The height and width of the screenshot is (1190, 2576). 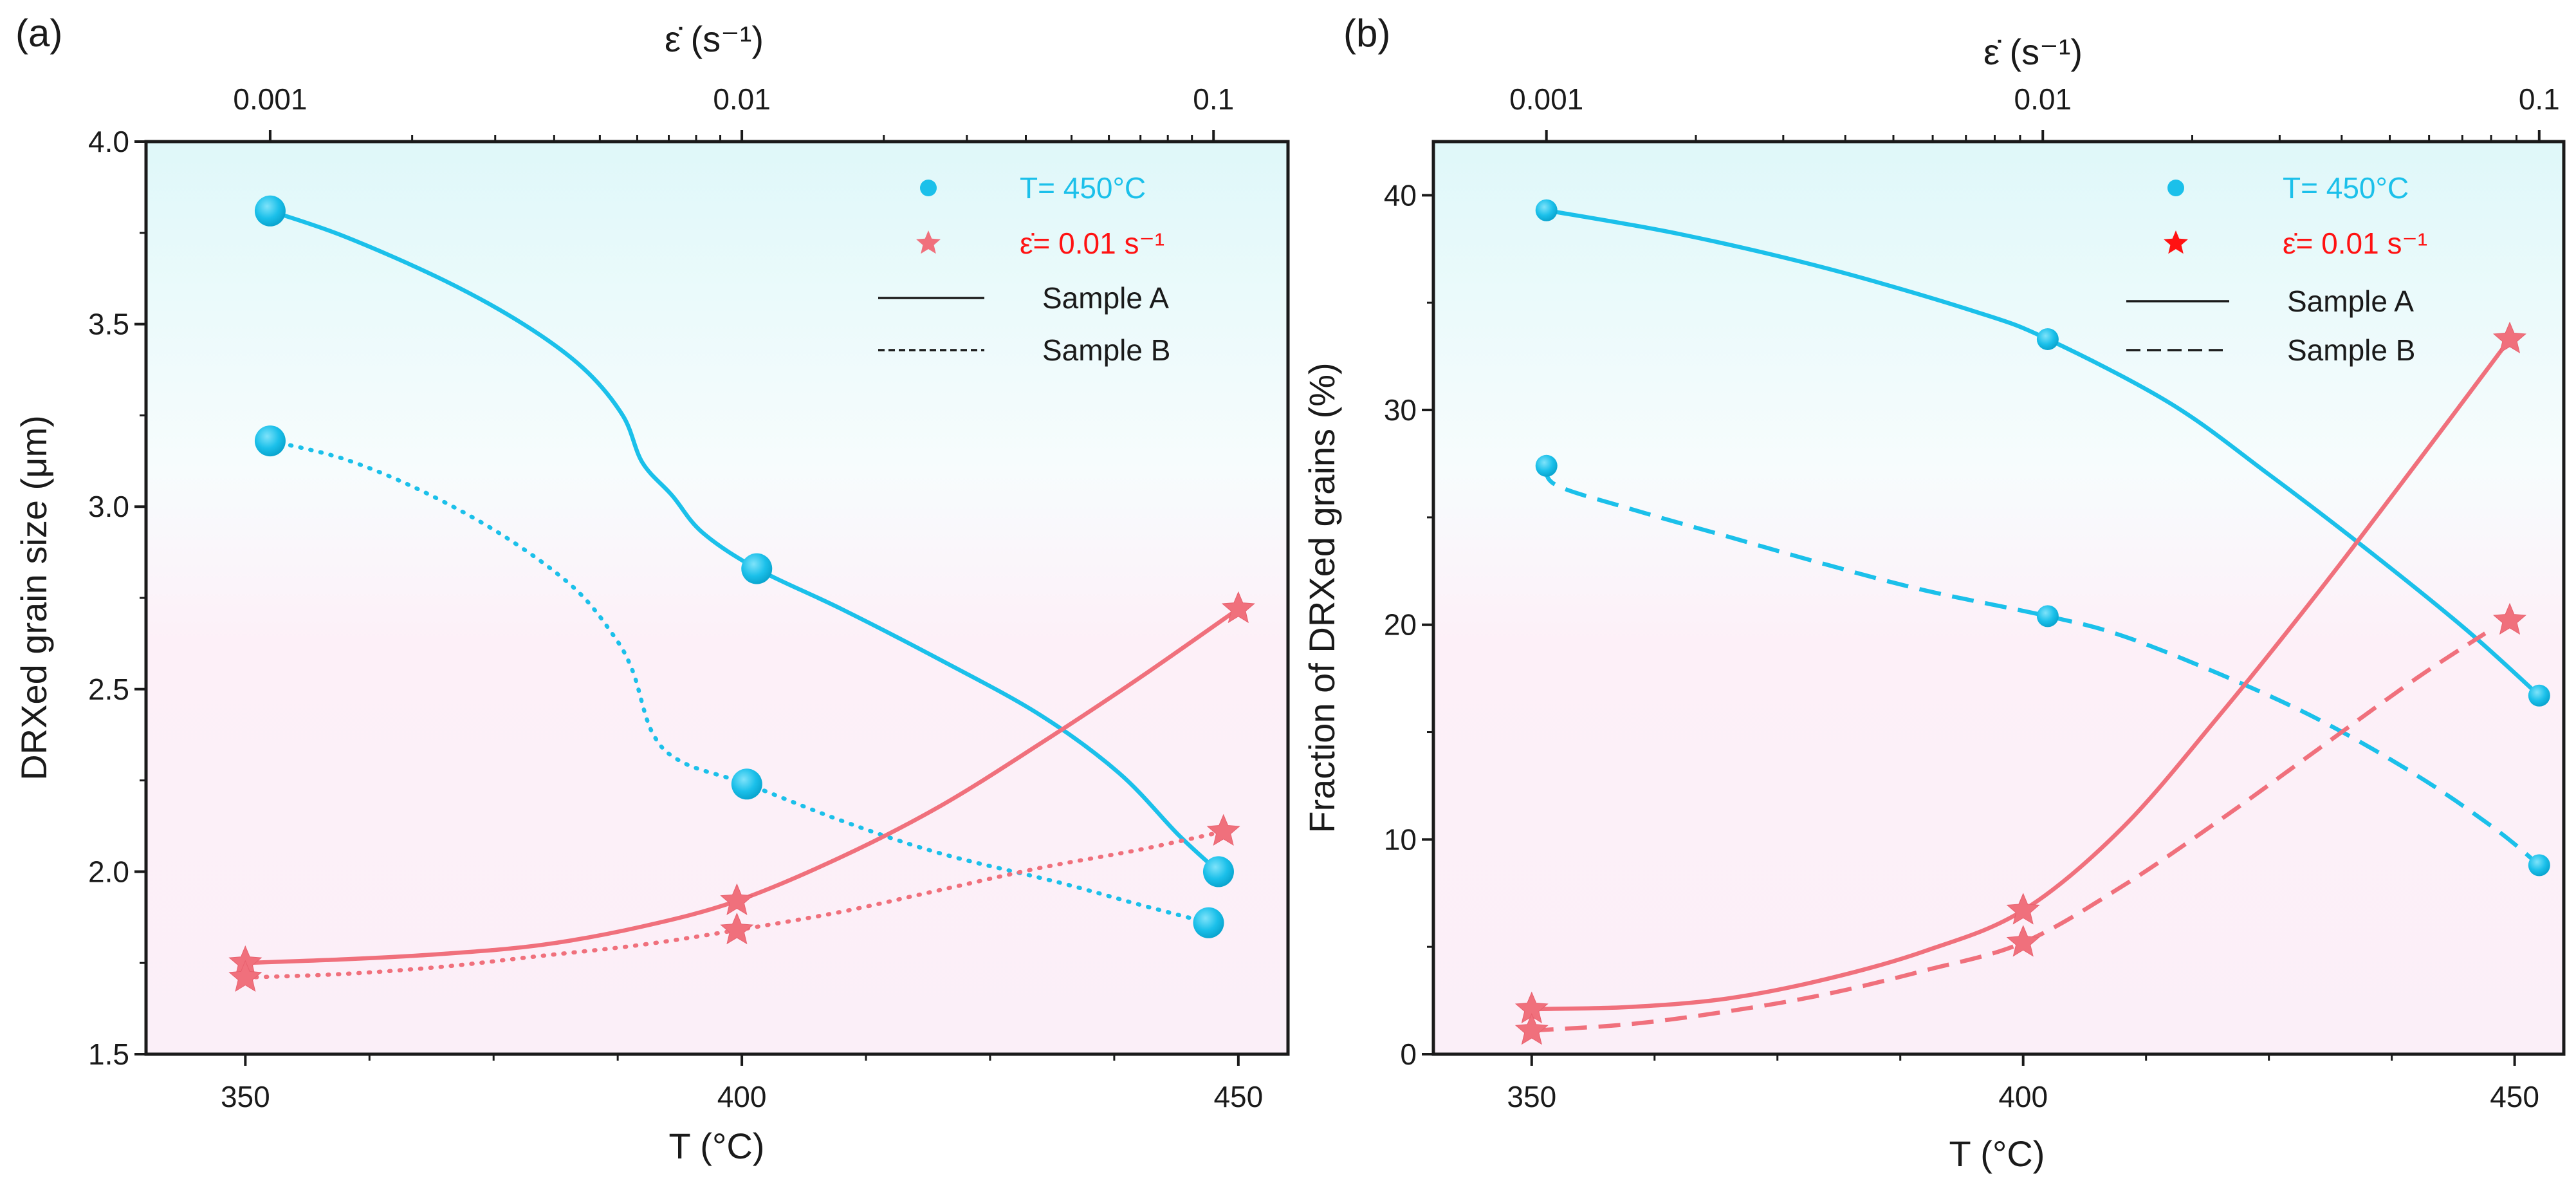 I want to click on y-tick-label: 2.0, so click(x=108, y=871).